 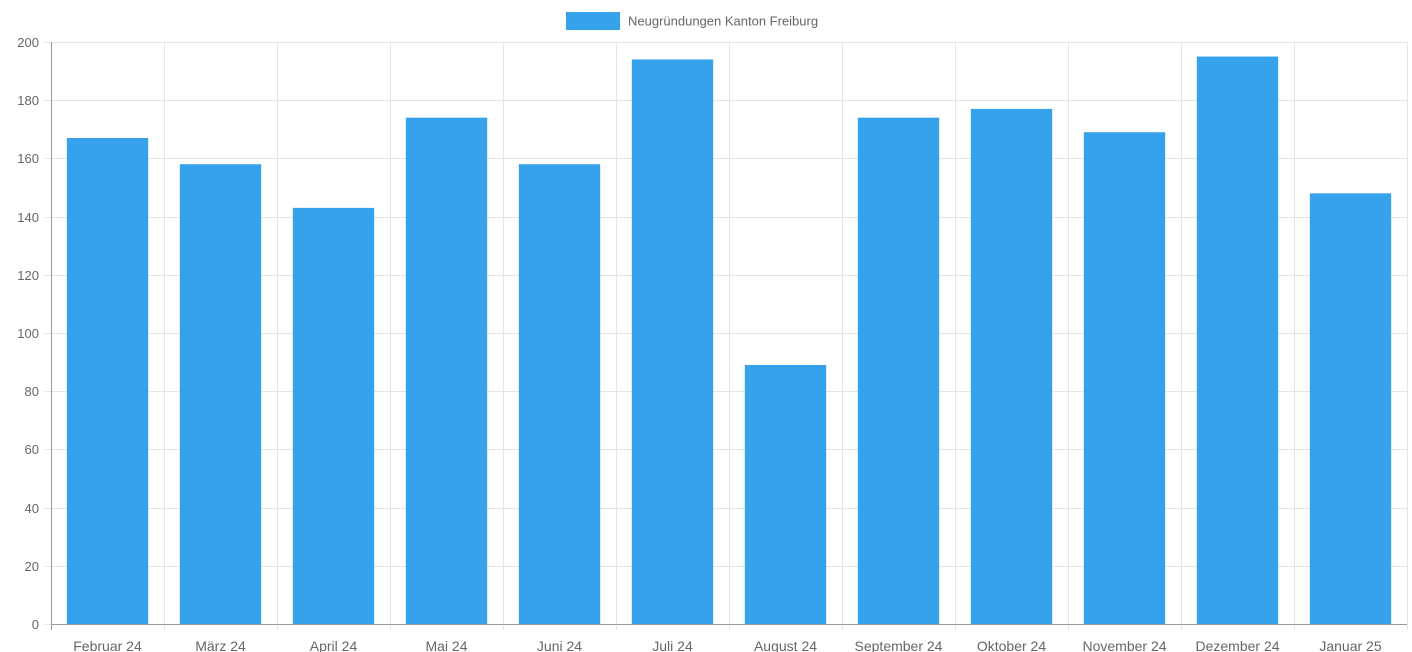 I want to click on y-tick-label: 80, so click(x=32, y=391).